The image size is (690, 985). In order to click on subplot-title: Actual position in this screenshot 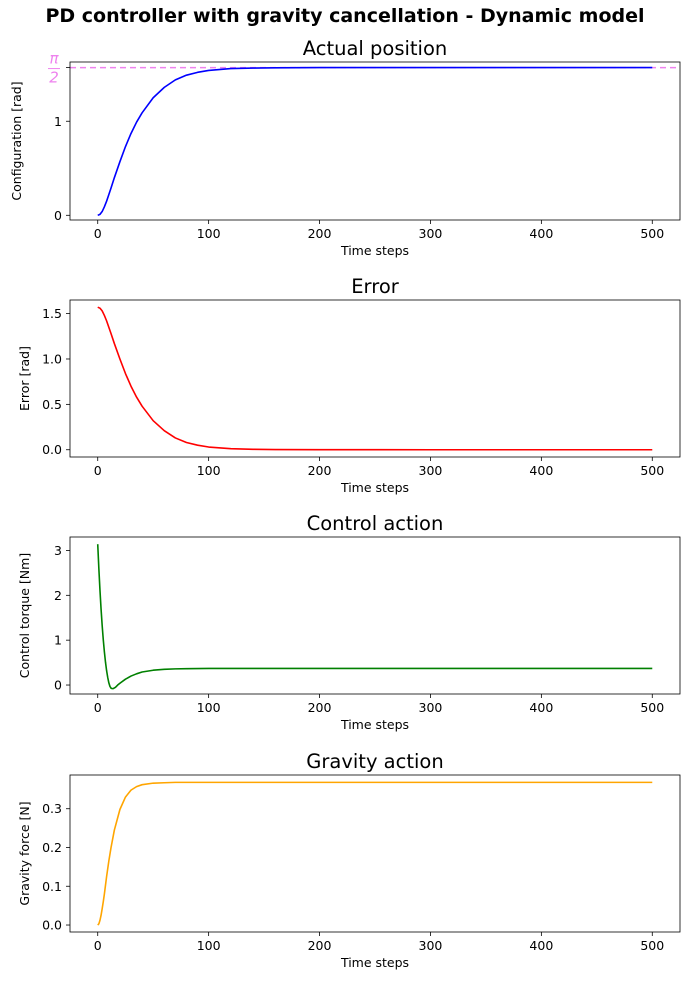, I will do `click(375, 48)`.